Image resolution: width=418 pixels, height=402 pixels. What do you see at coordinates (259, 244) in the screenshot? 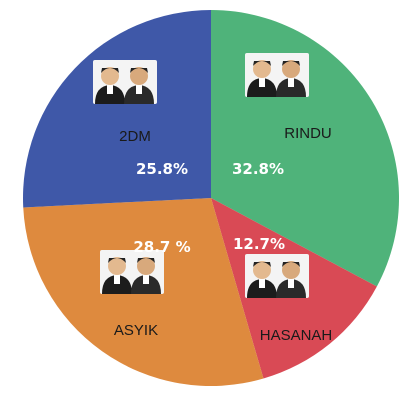
I see `slice-percent-hasanah: 12.7%` at bounding box center [259, 244].